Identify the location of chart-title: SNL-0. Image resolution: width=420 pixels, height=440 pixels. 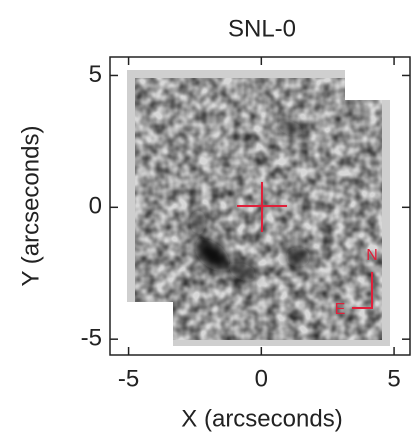
(262, 28).